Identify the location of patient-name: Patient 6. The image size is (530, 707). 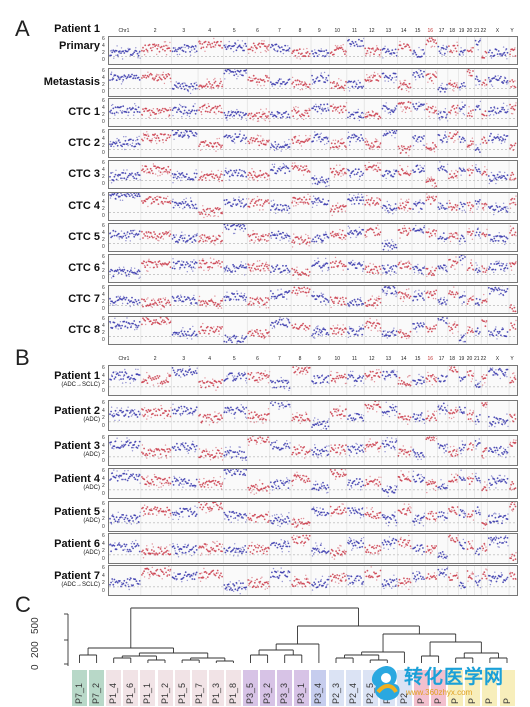
(77, 544).